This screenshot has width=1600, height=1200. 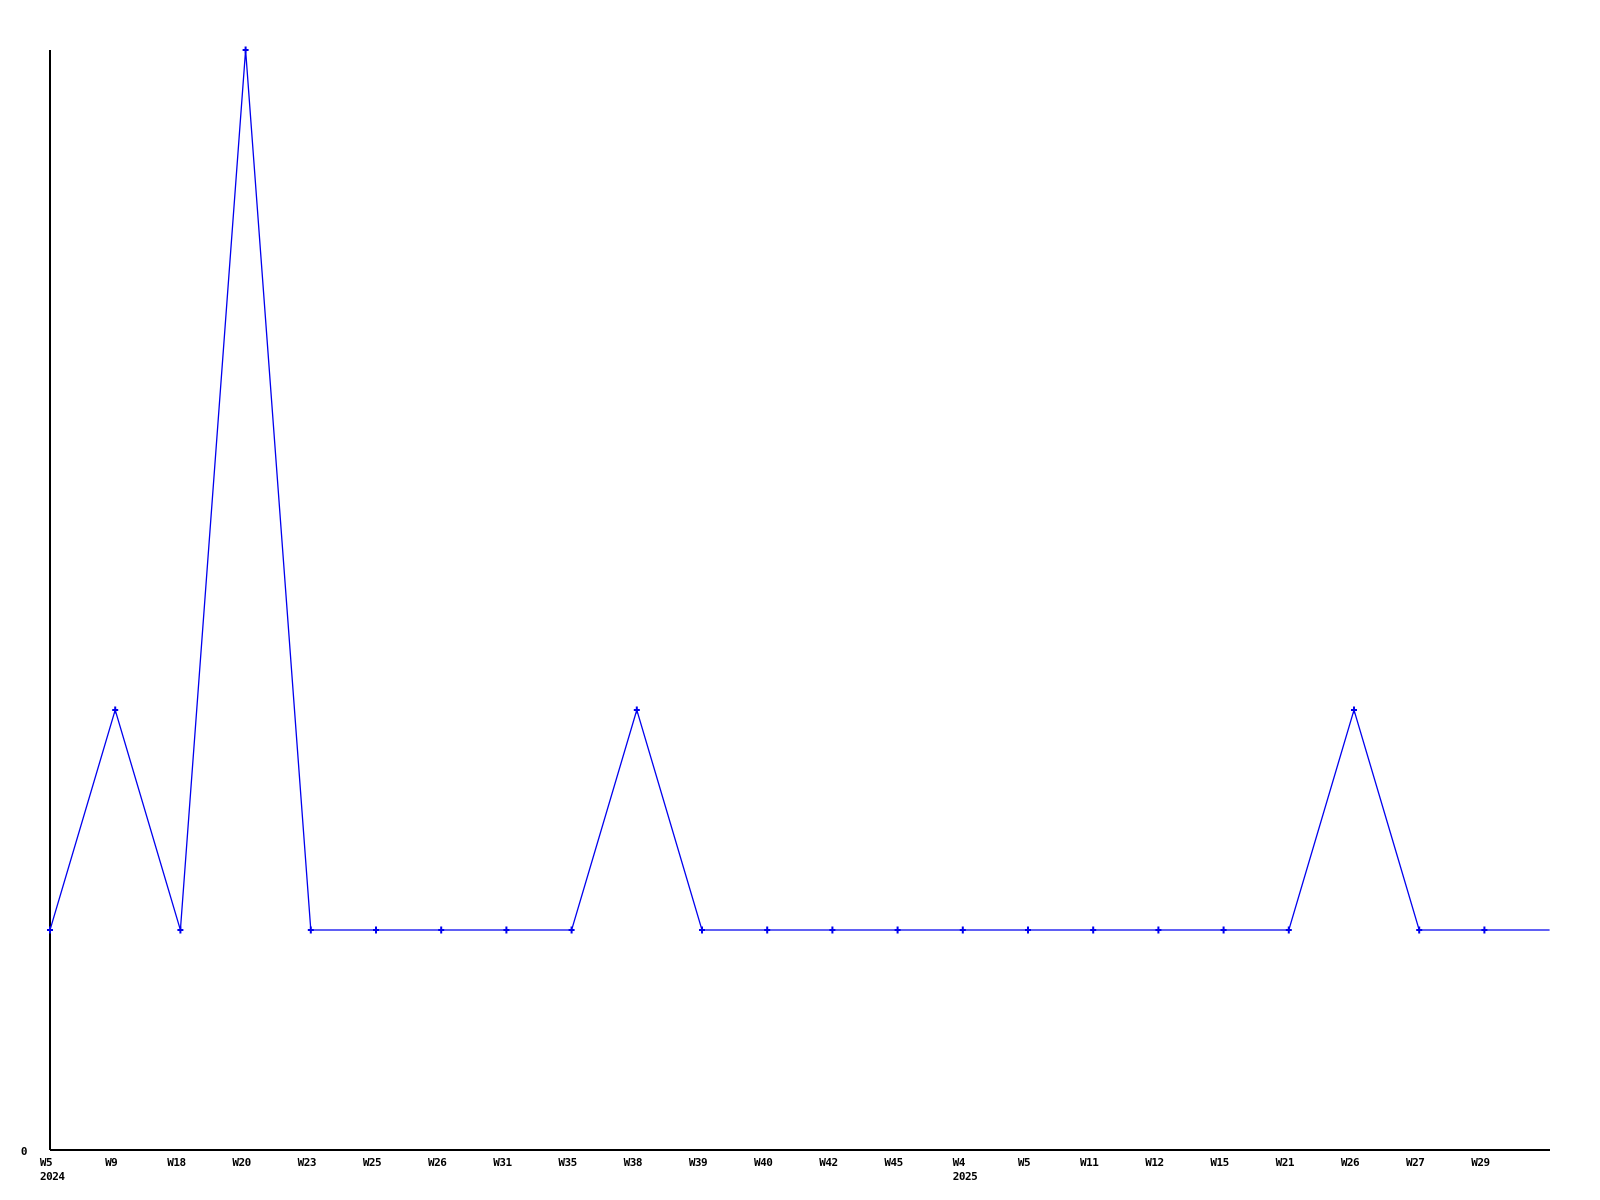 What do you see at coordinates (1480, 1162) in the screenshot?
I see `x-tick-label: W29` at bounding box center [1480, 1162].